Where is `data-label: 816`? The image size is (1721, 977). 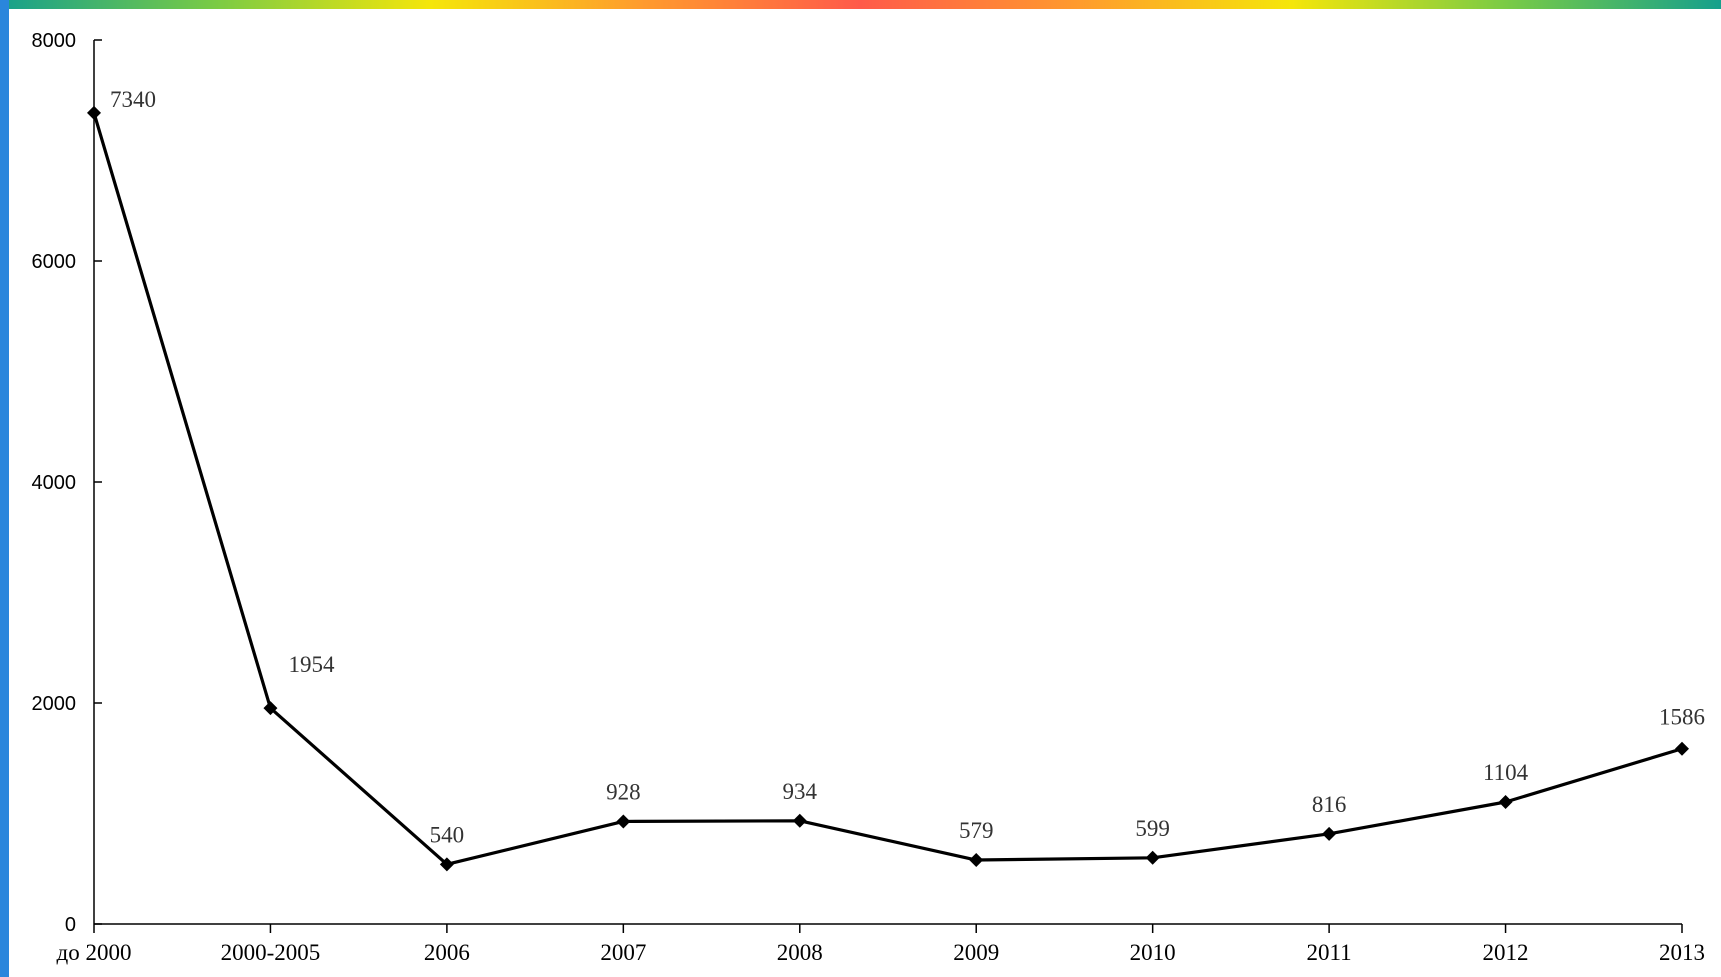 data-label: 816 is located at coordinates (1329, 804).